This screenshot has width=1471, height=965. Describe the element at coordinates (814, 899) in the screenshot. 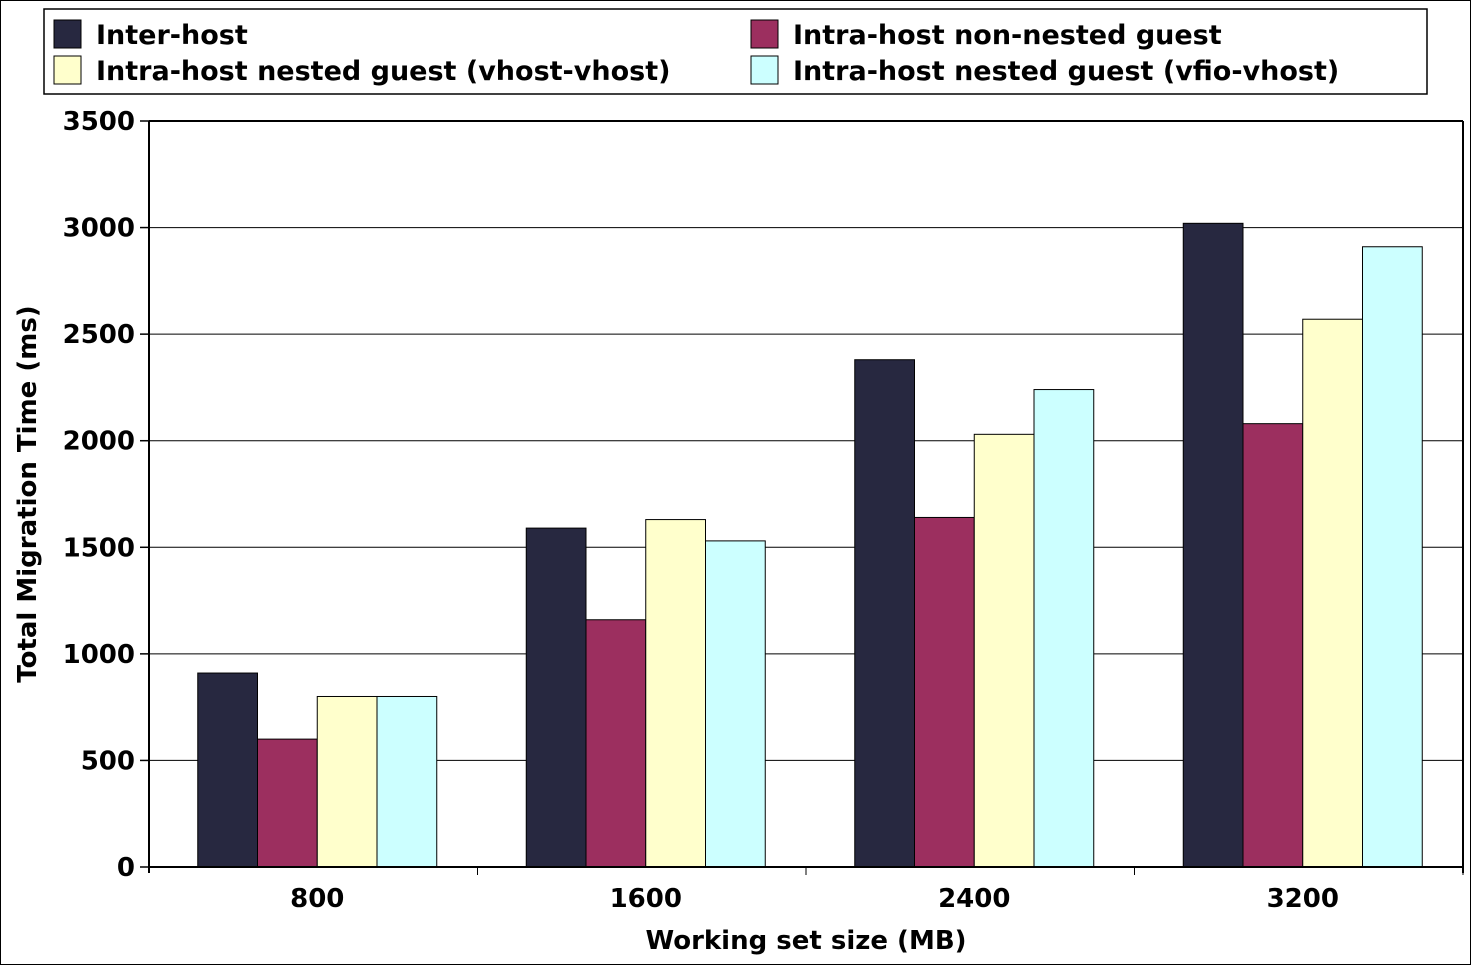

I see `x-tick-labels: 800 1600 2400 3200` at that location.